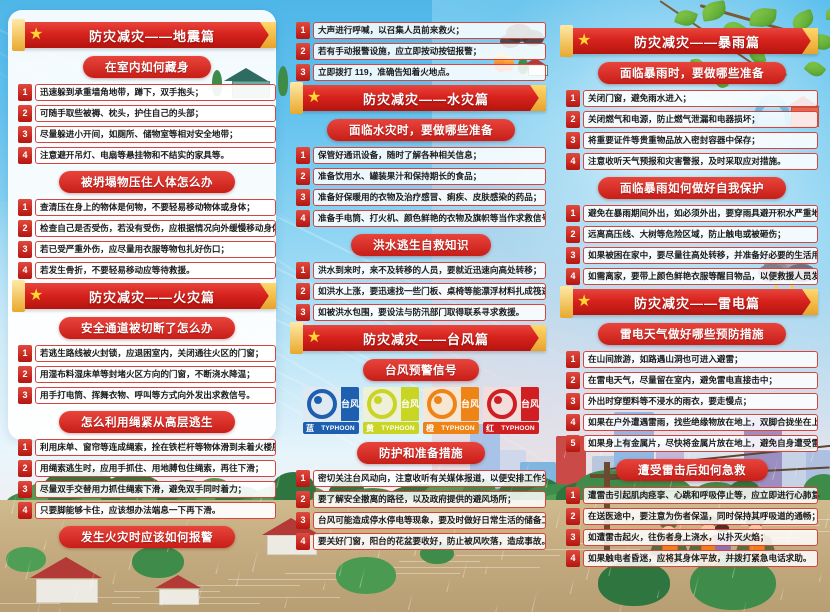  I want to click on list-item: 3 外出时穿塑料等不浸水的雨衣，要走慢点；, so click(692, 401).